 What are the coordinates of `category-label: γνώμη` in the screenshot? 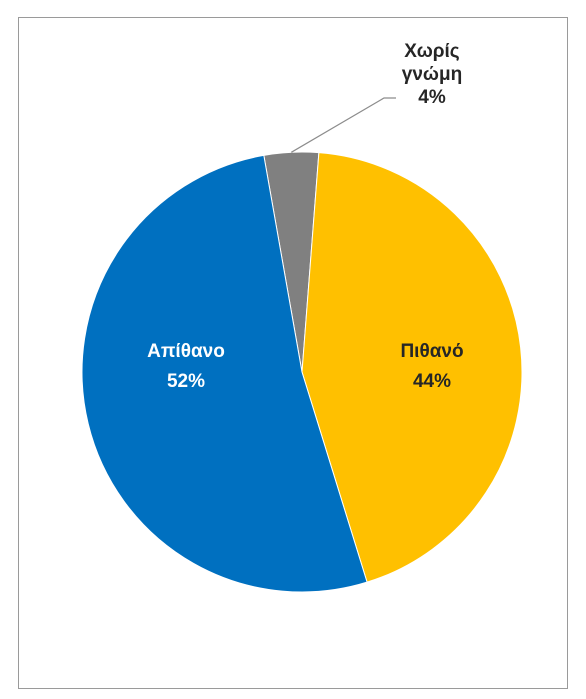 It's located at (432, 74).